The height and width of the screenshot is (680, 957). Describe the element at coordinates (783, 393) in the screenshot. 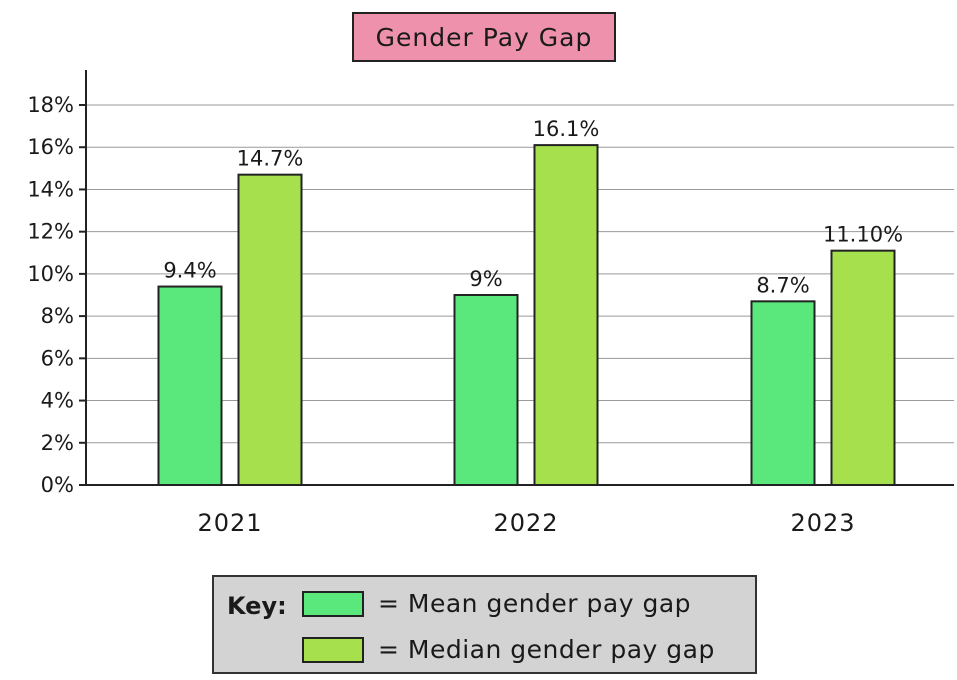

I see `bar-mean-2023` at that location.